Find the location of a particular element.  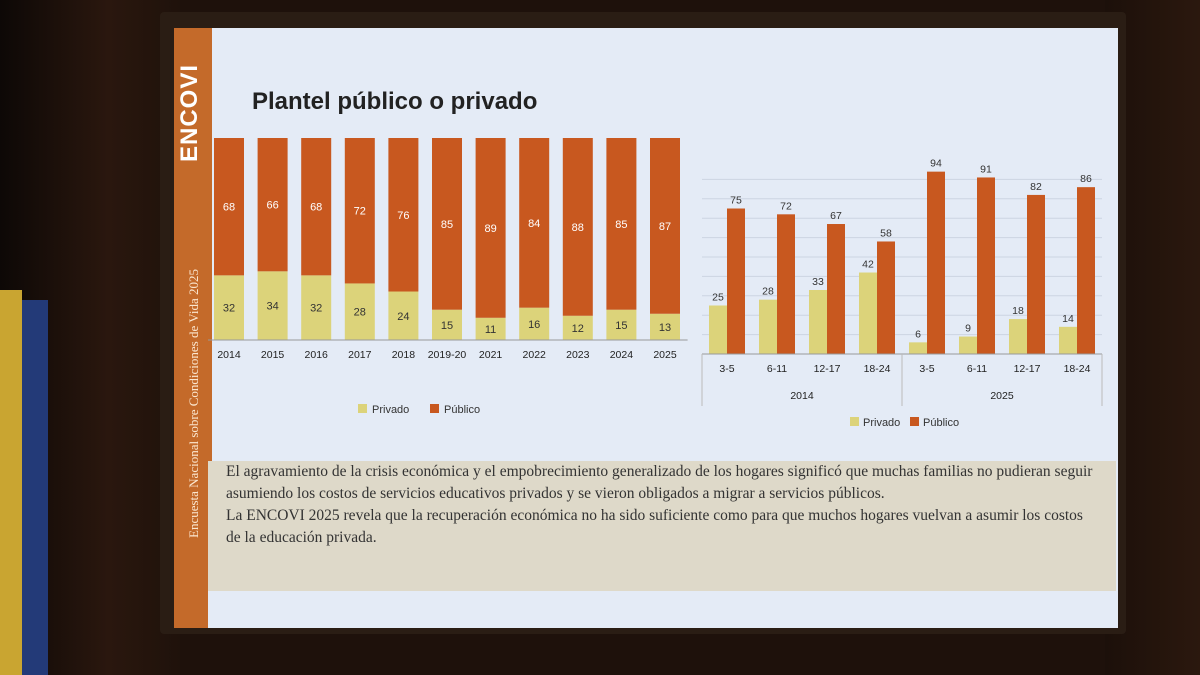

bar-privado-2017 is located at coordinates (359, 311).